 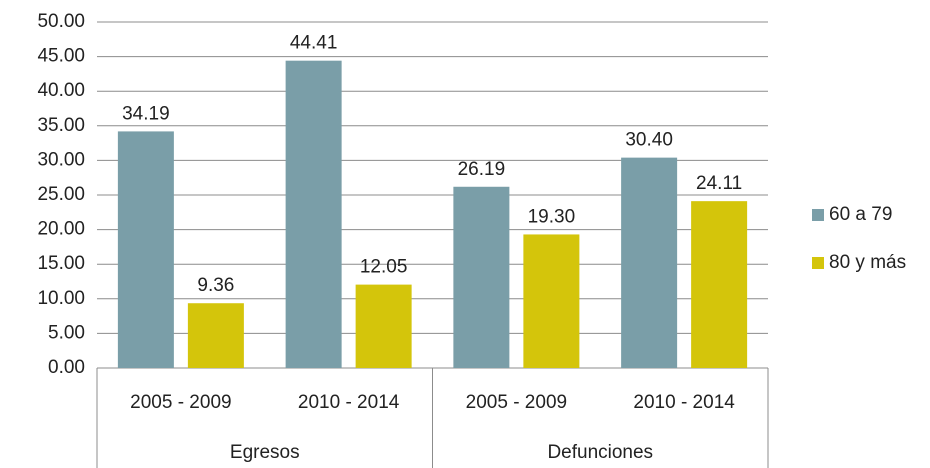 I want to click on y-tick-label: 20.00, so click(x=61, y=229).